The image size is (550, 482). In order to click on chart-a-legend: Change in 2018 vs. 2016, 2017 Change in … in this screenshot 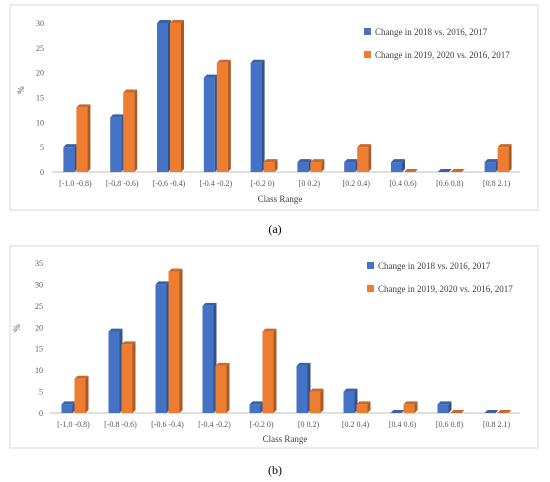, I will do `click(437, 43)`.